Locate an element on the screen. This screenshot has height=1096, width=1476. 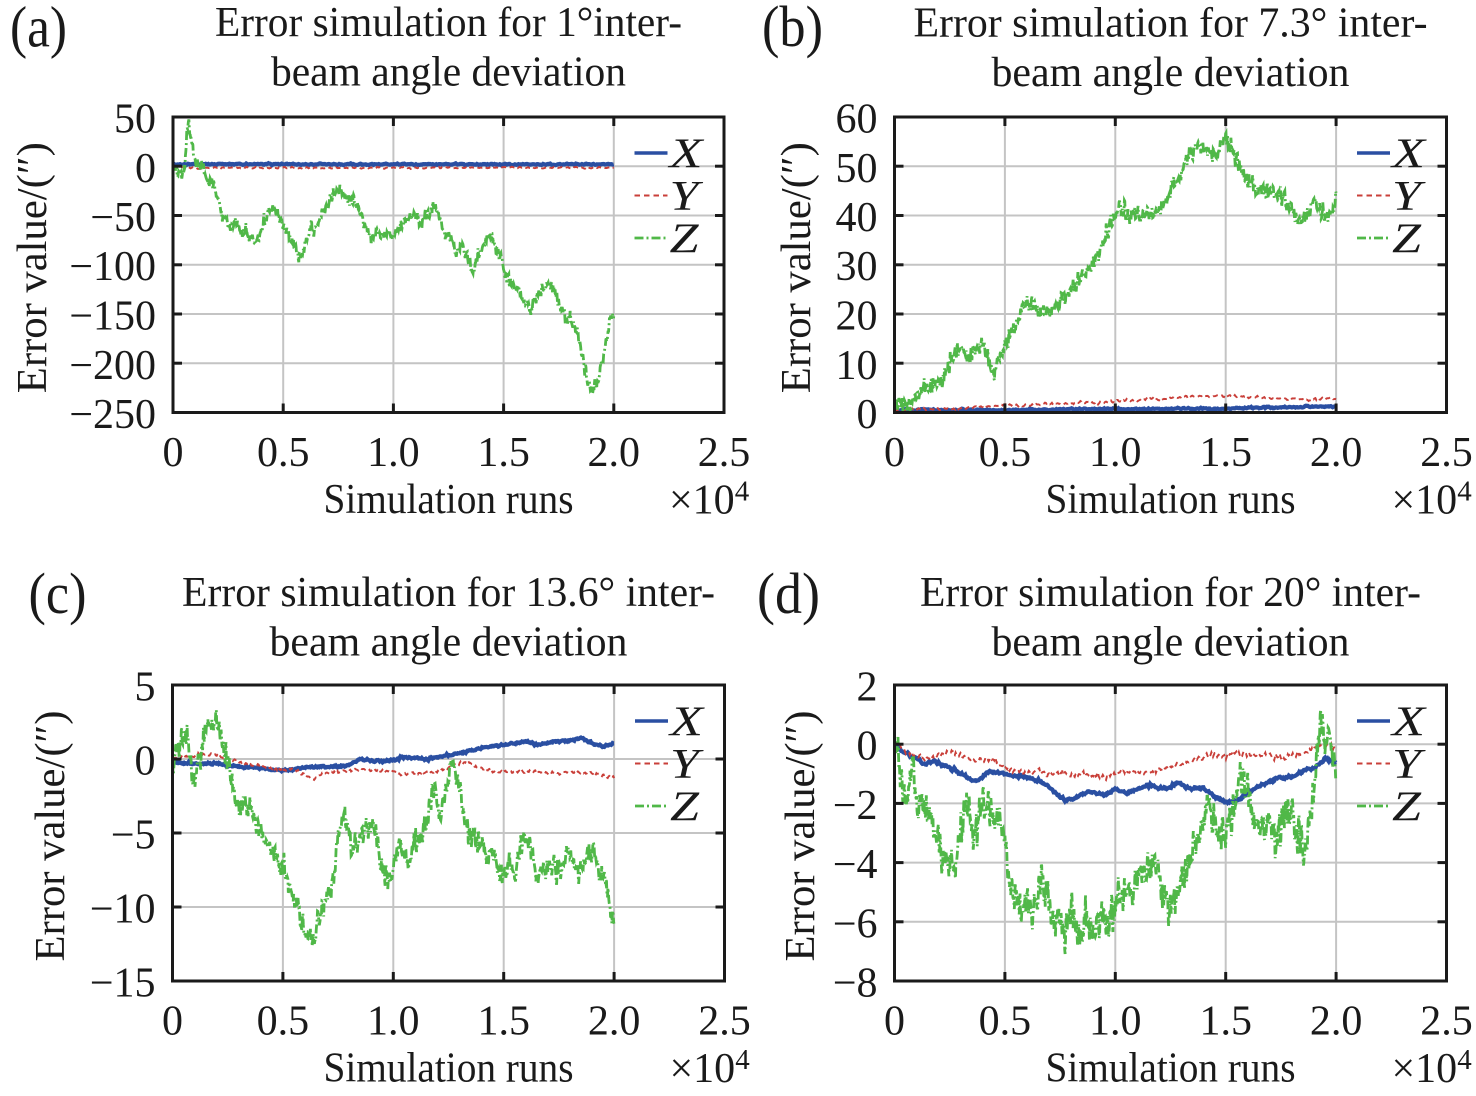
svg-text: −200 is located at coordinates (112, 366).